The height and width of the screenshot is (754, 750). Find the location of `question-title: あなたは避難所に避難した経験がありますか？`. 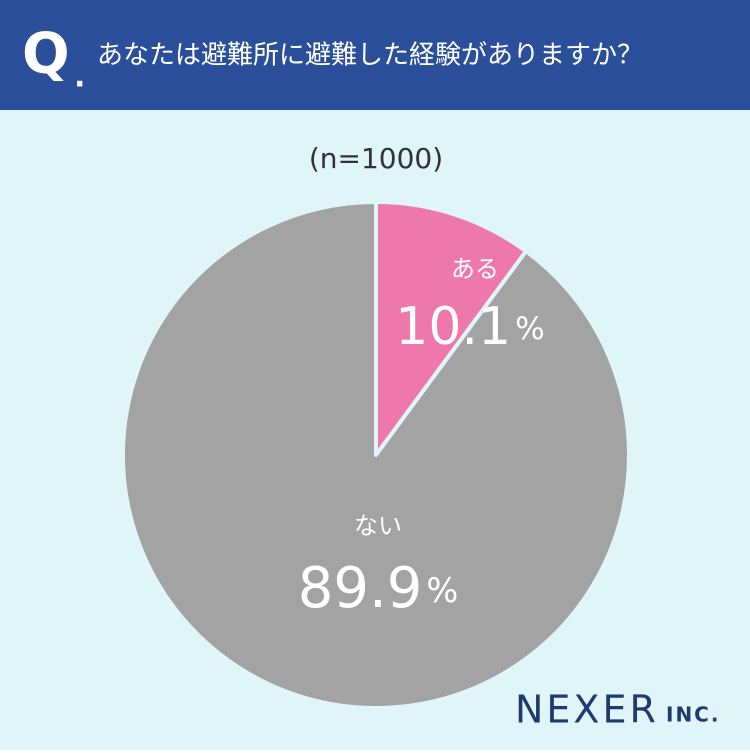

question-title: あなたは避難所に避難した経験がありますか？ is located at coordinates (370, 56).